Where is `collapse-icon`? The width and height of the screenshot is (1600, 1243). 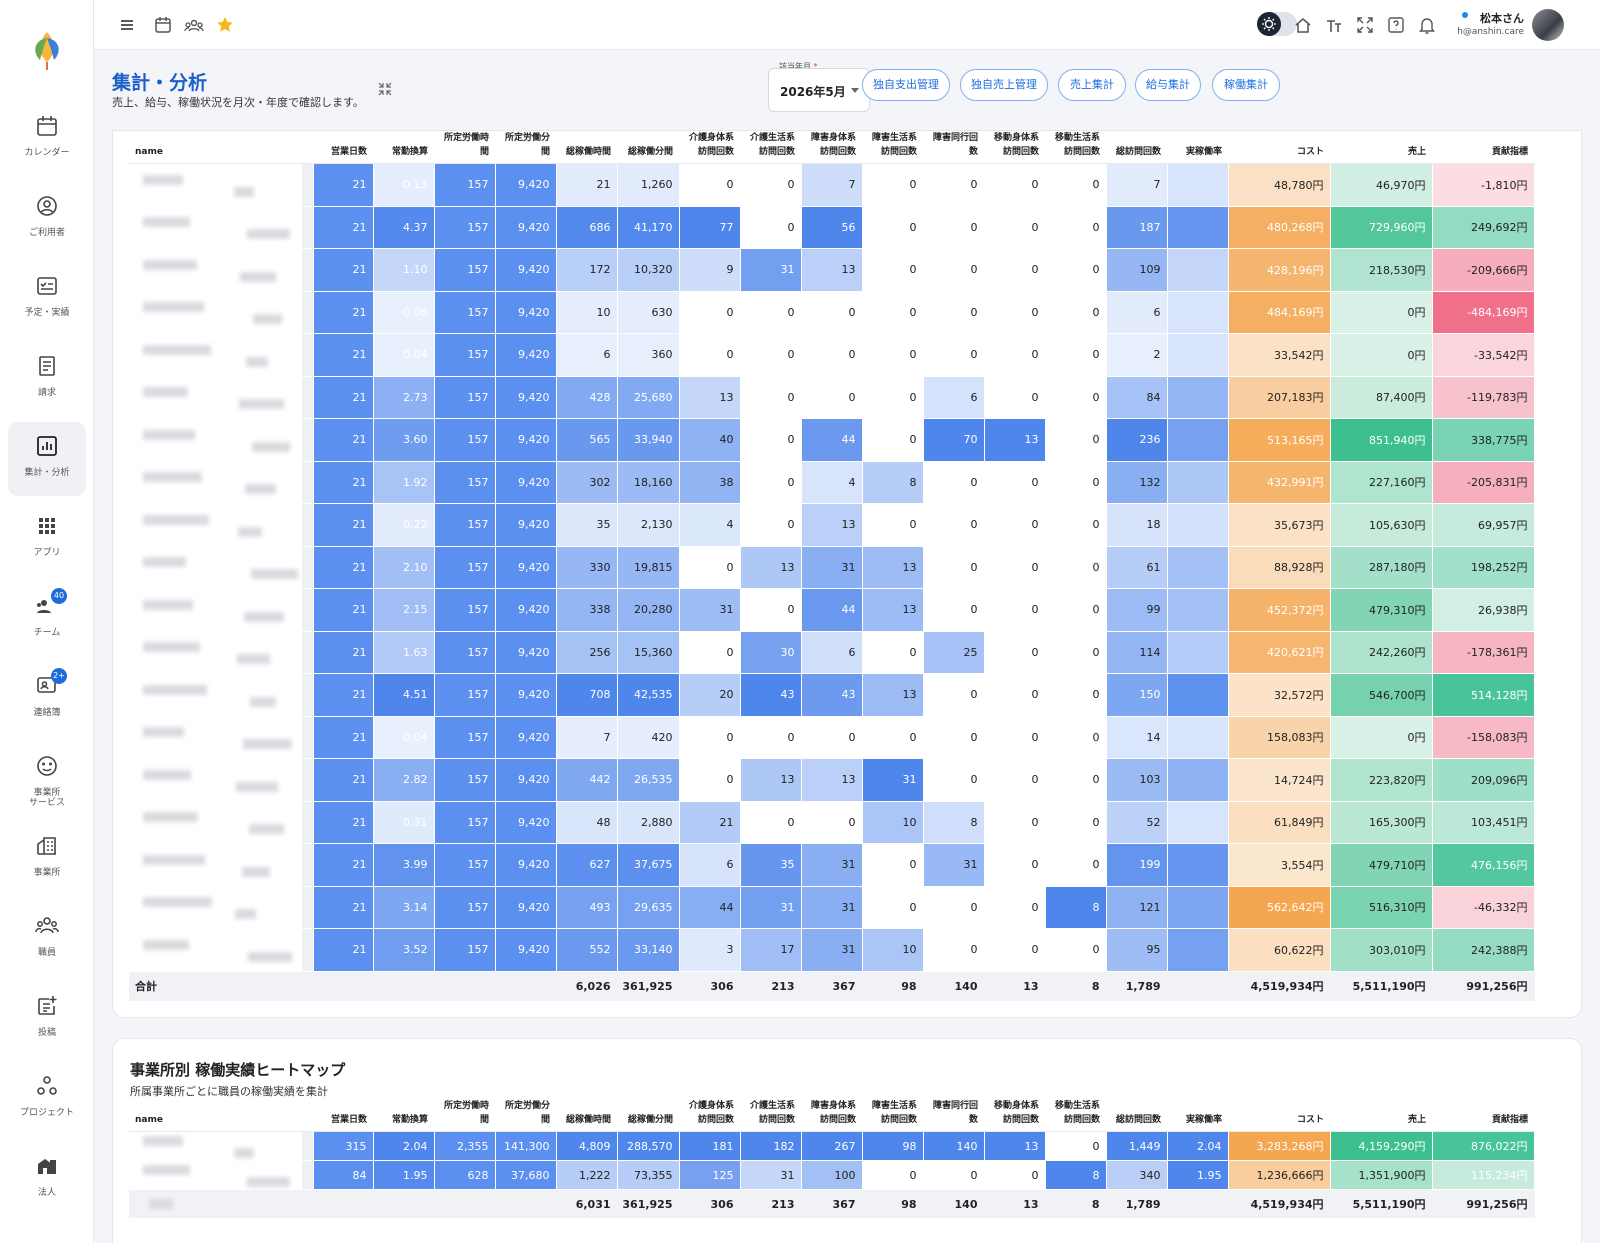
collapse-icon is located at coordinates (385, 89).